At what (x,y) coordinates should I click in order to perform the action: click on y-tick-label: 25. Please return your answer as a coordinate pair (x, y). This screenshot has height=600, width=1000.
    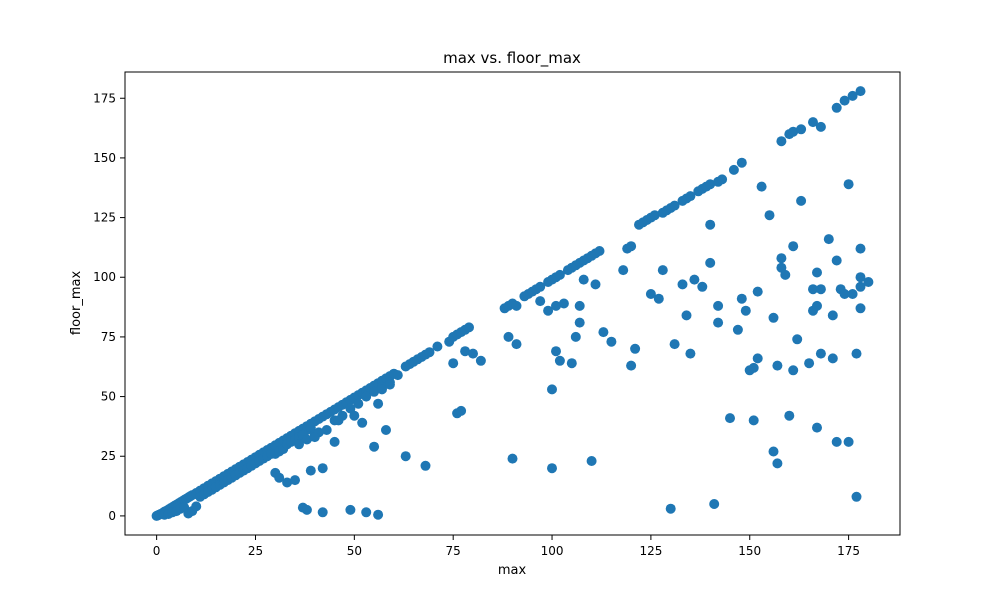
    Looking at the image, I should click on (108, 456).